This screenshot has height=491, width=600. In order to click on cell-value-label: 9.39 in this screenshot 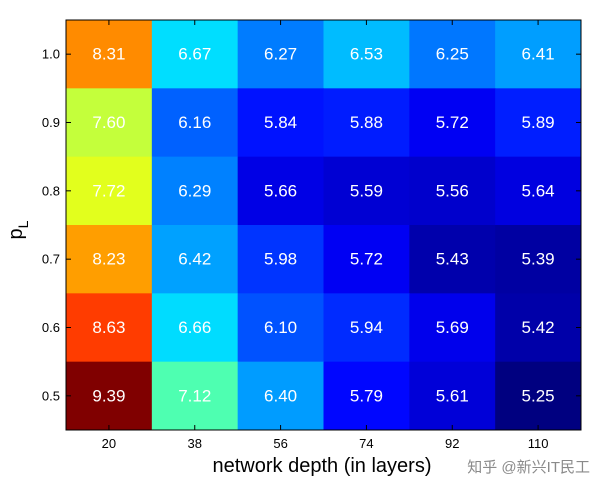, I will do `click(108, 395)`.